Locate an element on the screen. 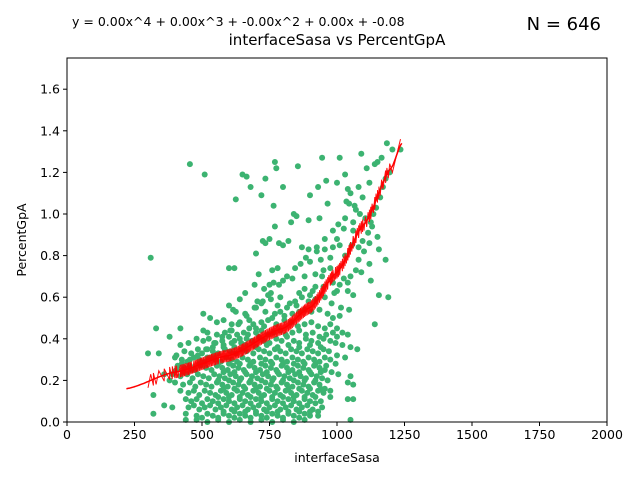 Image resolution: width=640 pixels, height=480 pixels. y-tick-label: 1.0 is located at coordinates (50, 214).